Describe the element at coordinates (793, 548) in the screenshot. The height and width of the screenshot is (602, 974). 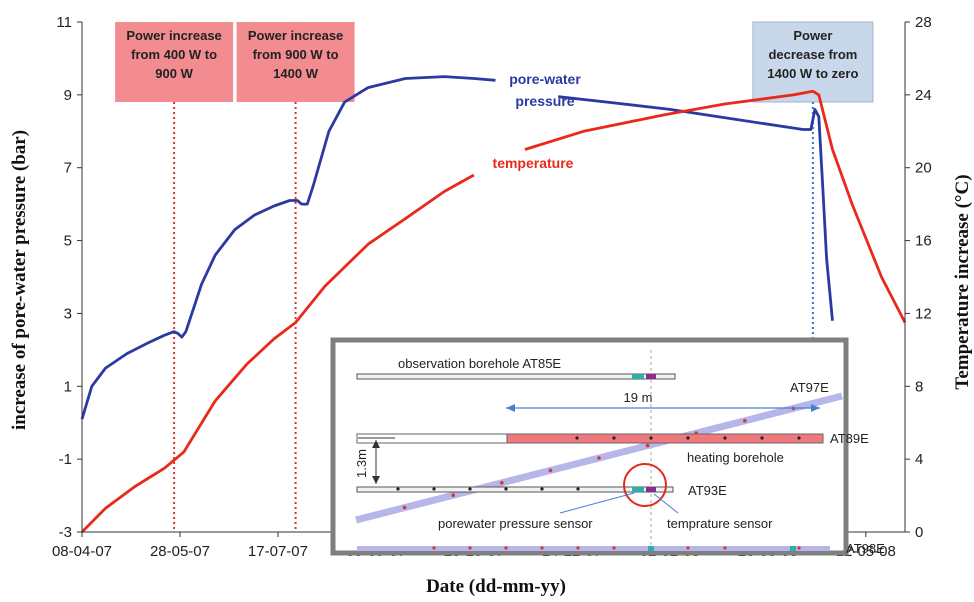
I see `at98e-sensor-b` at that location.